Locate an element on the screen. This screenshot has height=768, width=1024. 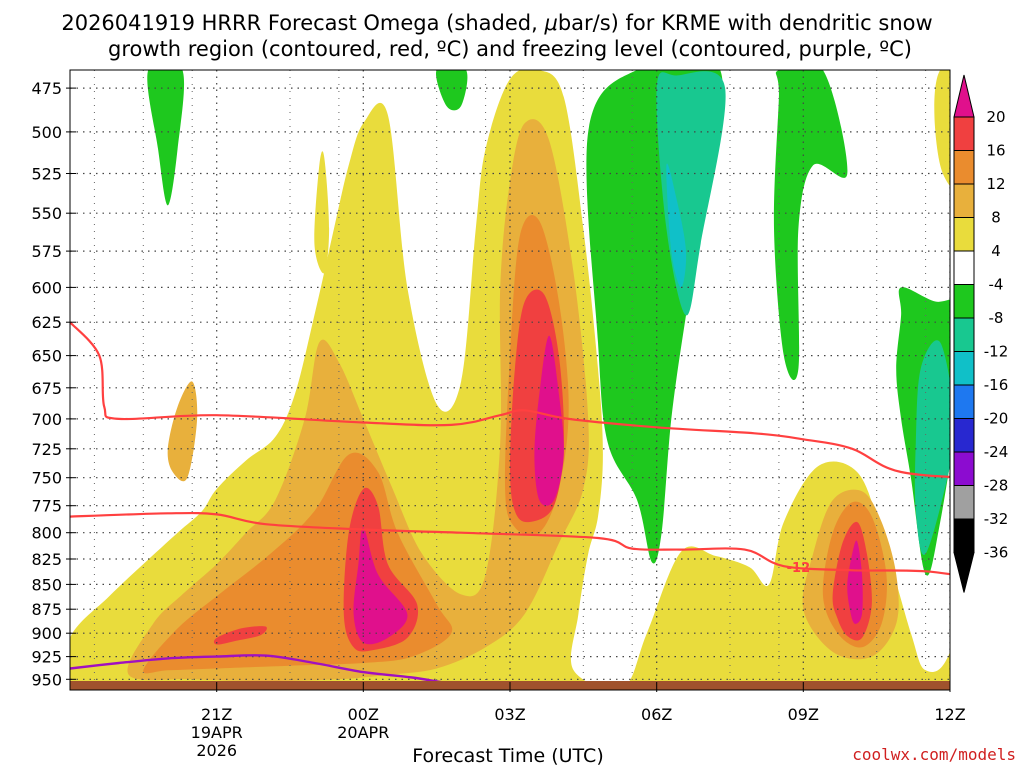
colorbar-label: -20 is located at coordinates (996, 419).